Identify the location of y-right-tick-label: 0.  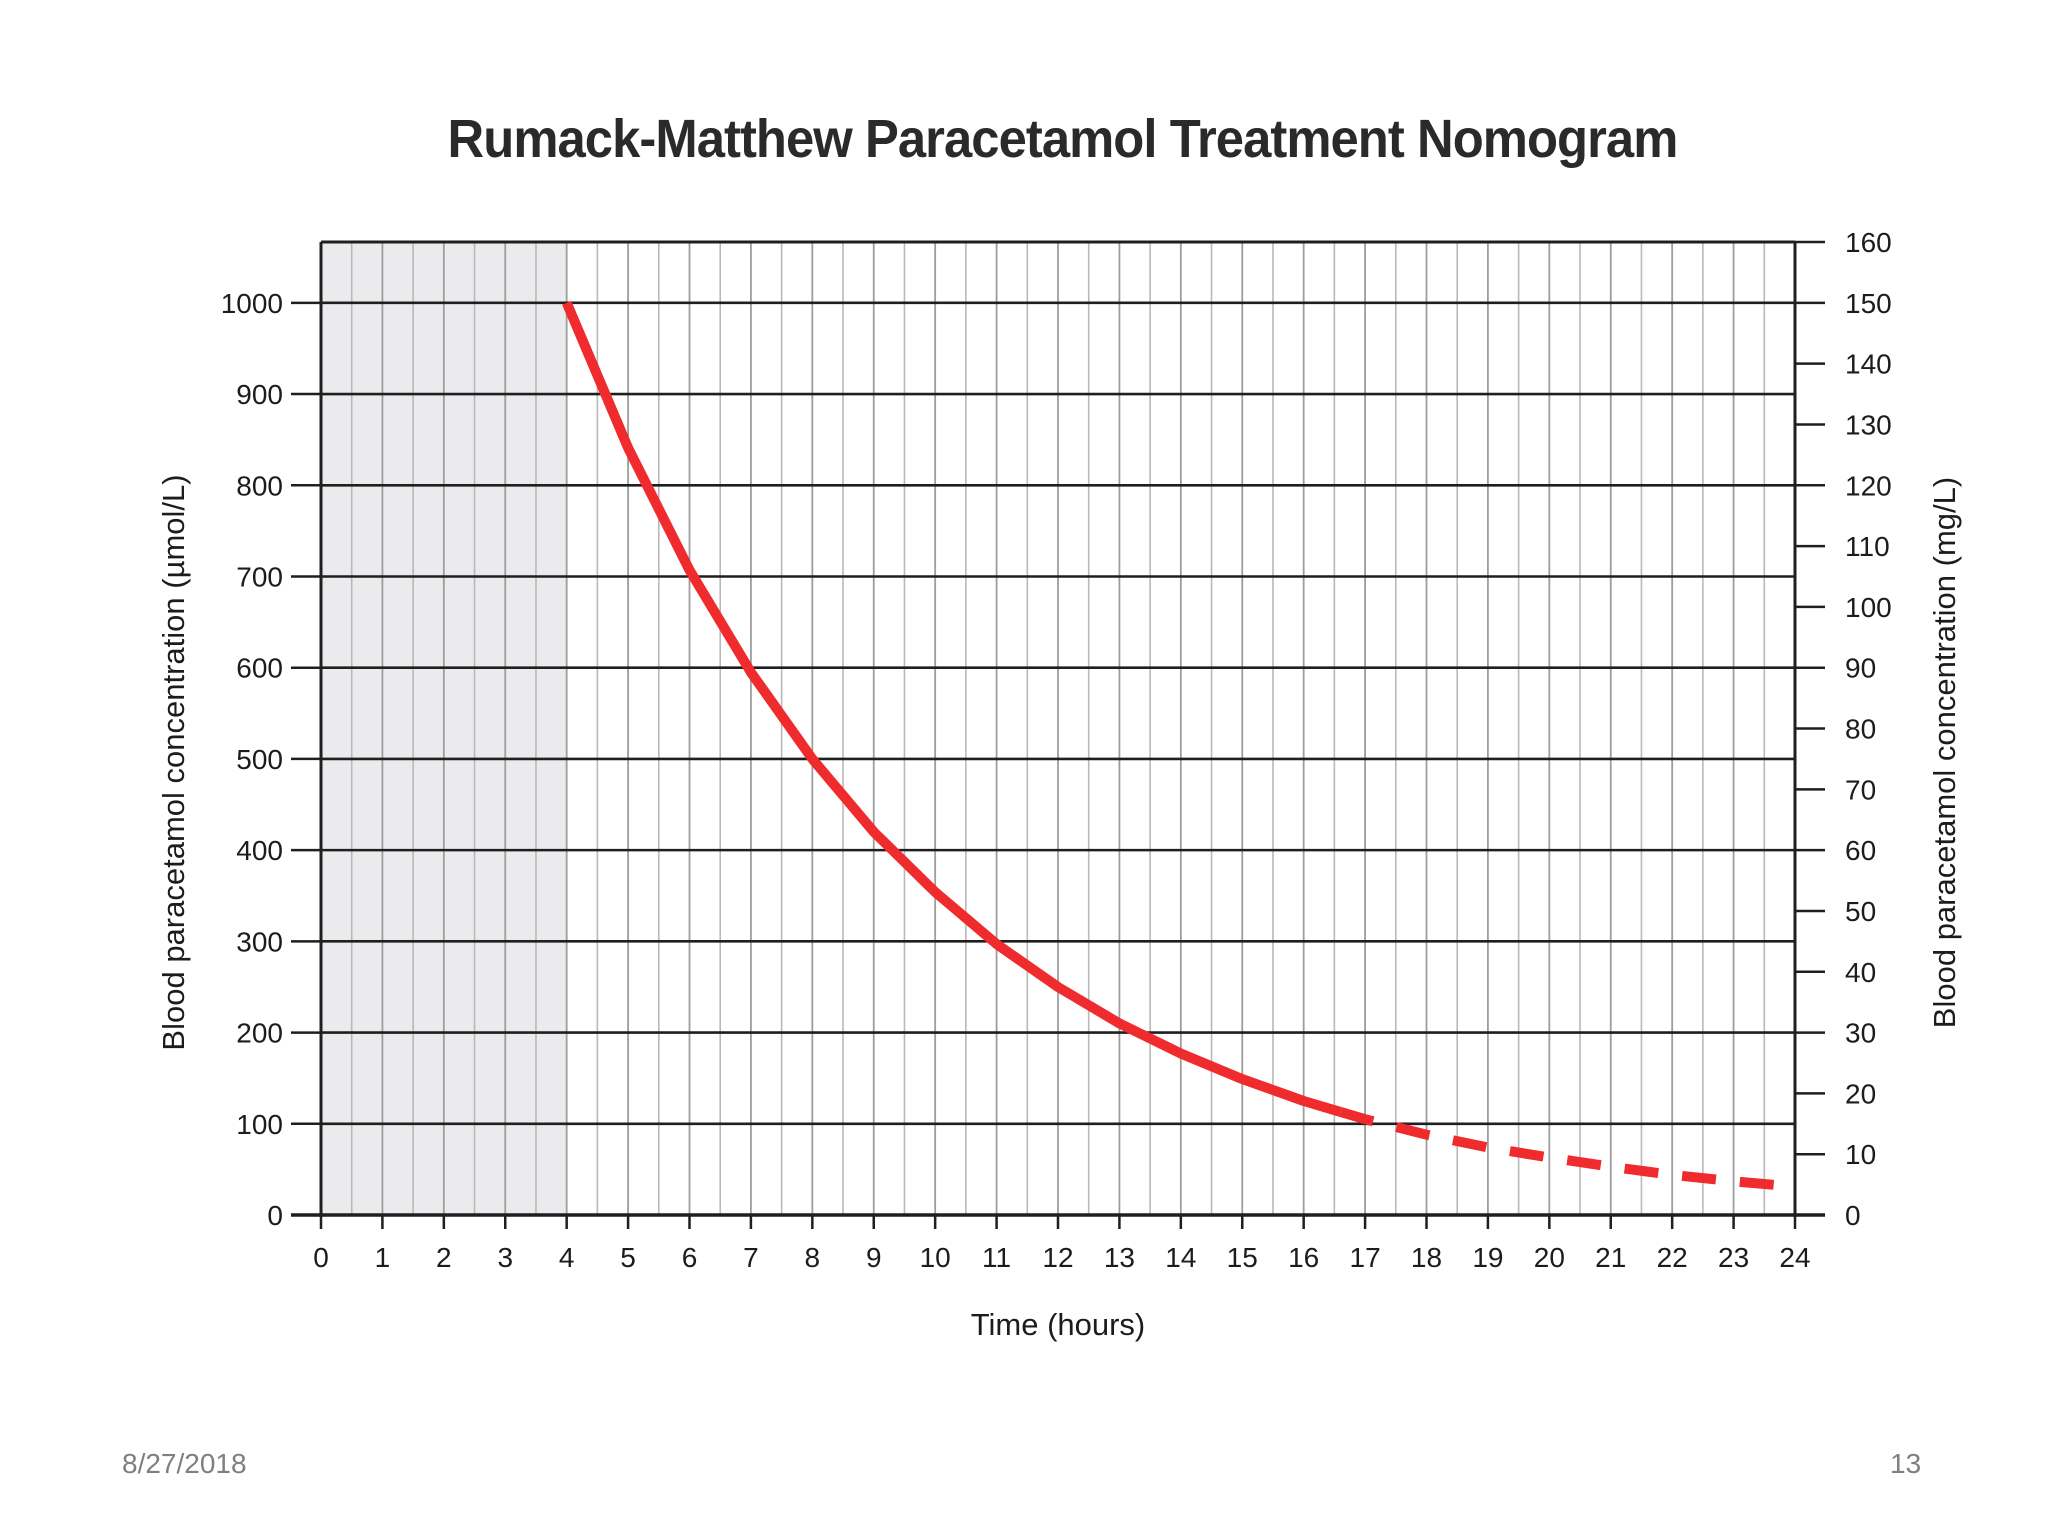
(1853, 1215).